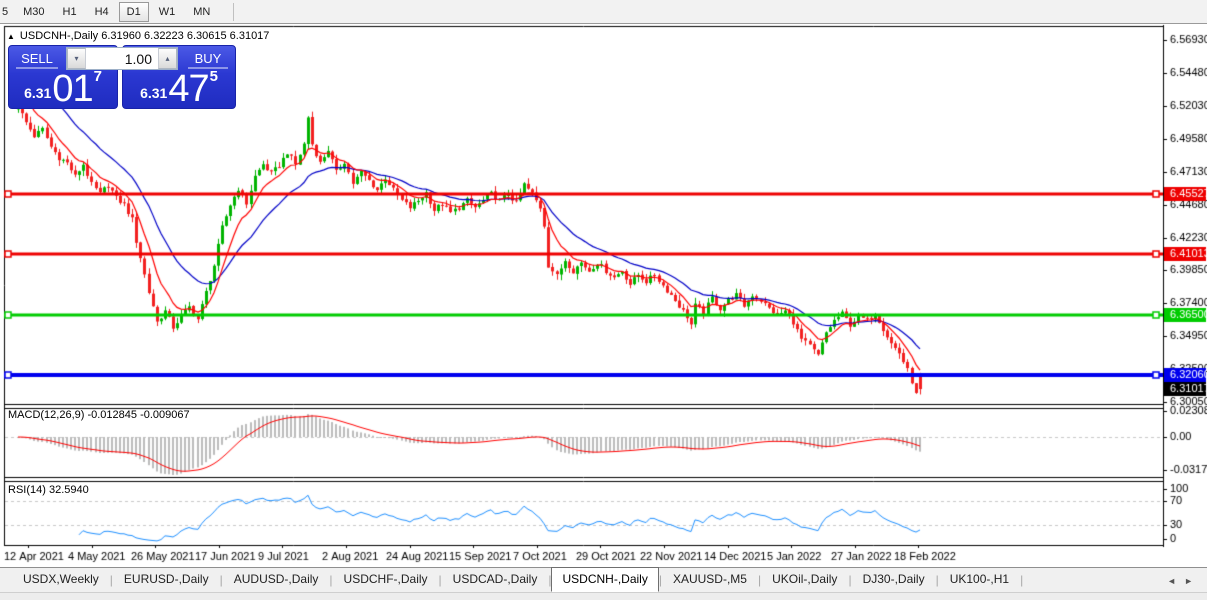  I want to click on timeframe-button-h1: H1, so click(70, 12).